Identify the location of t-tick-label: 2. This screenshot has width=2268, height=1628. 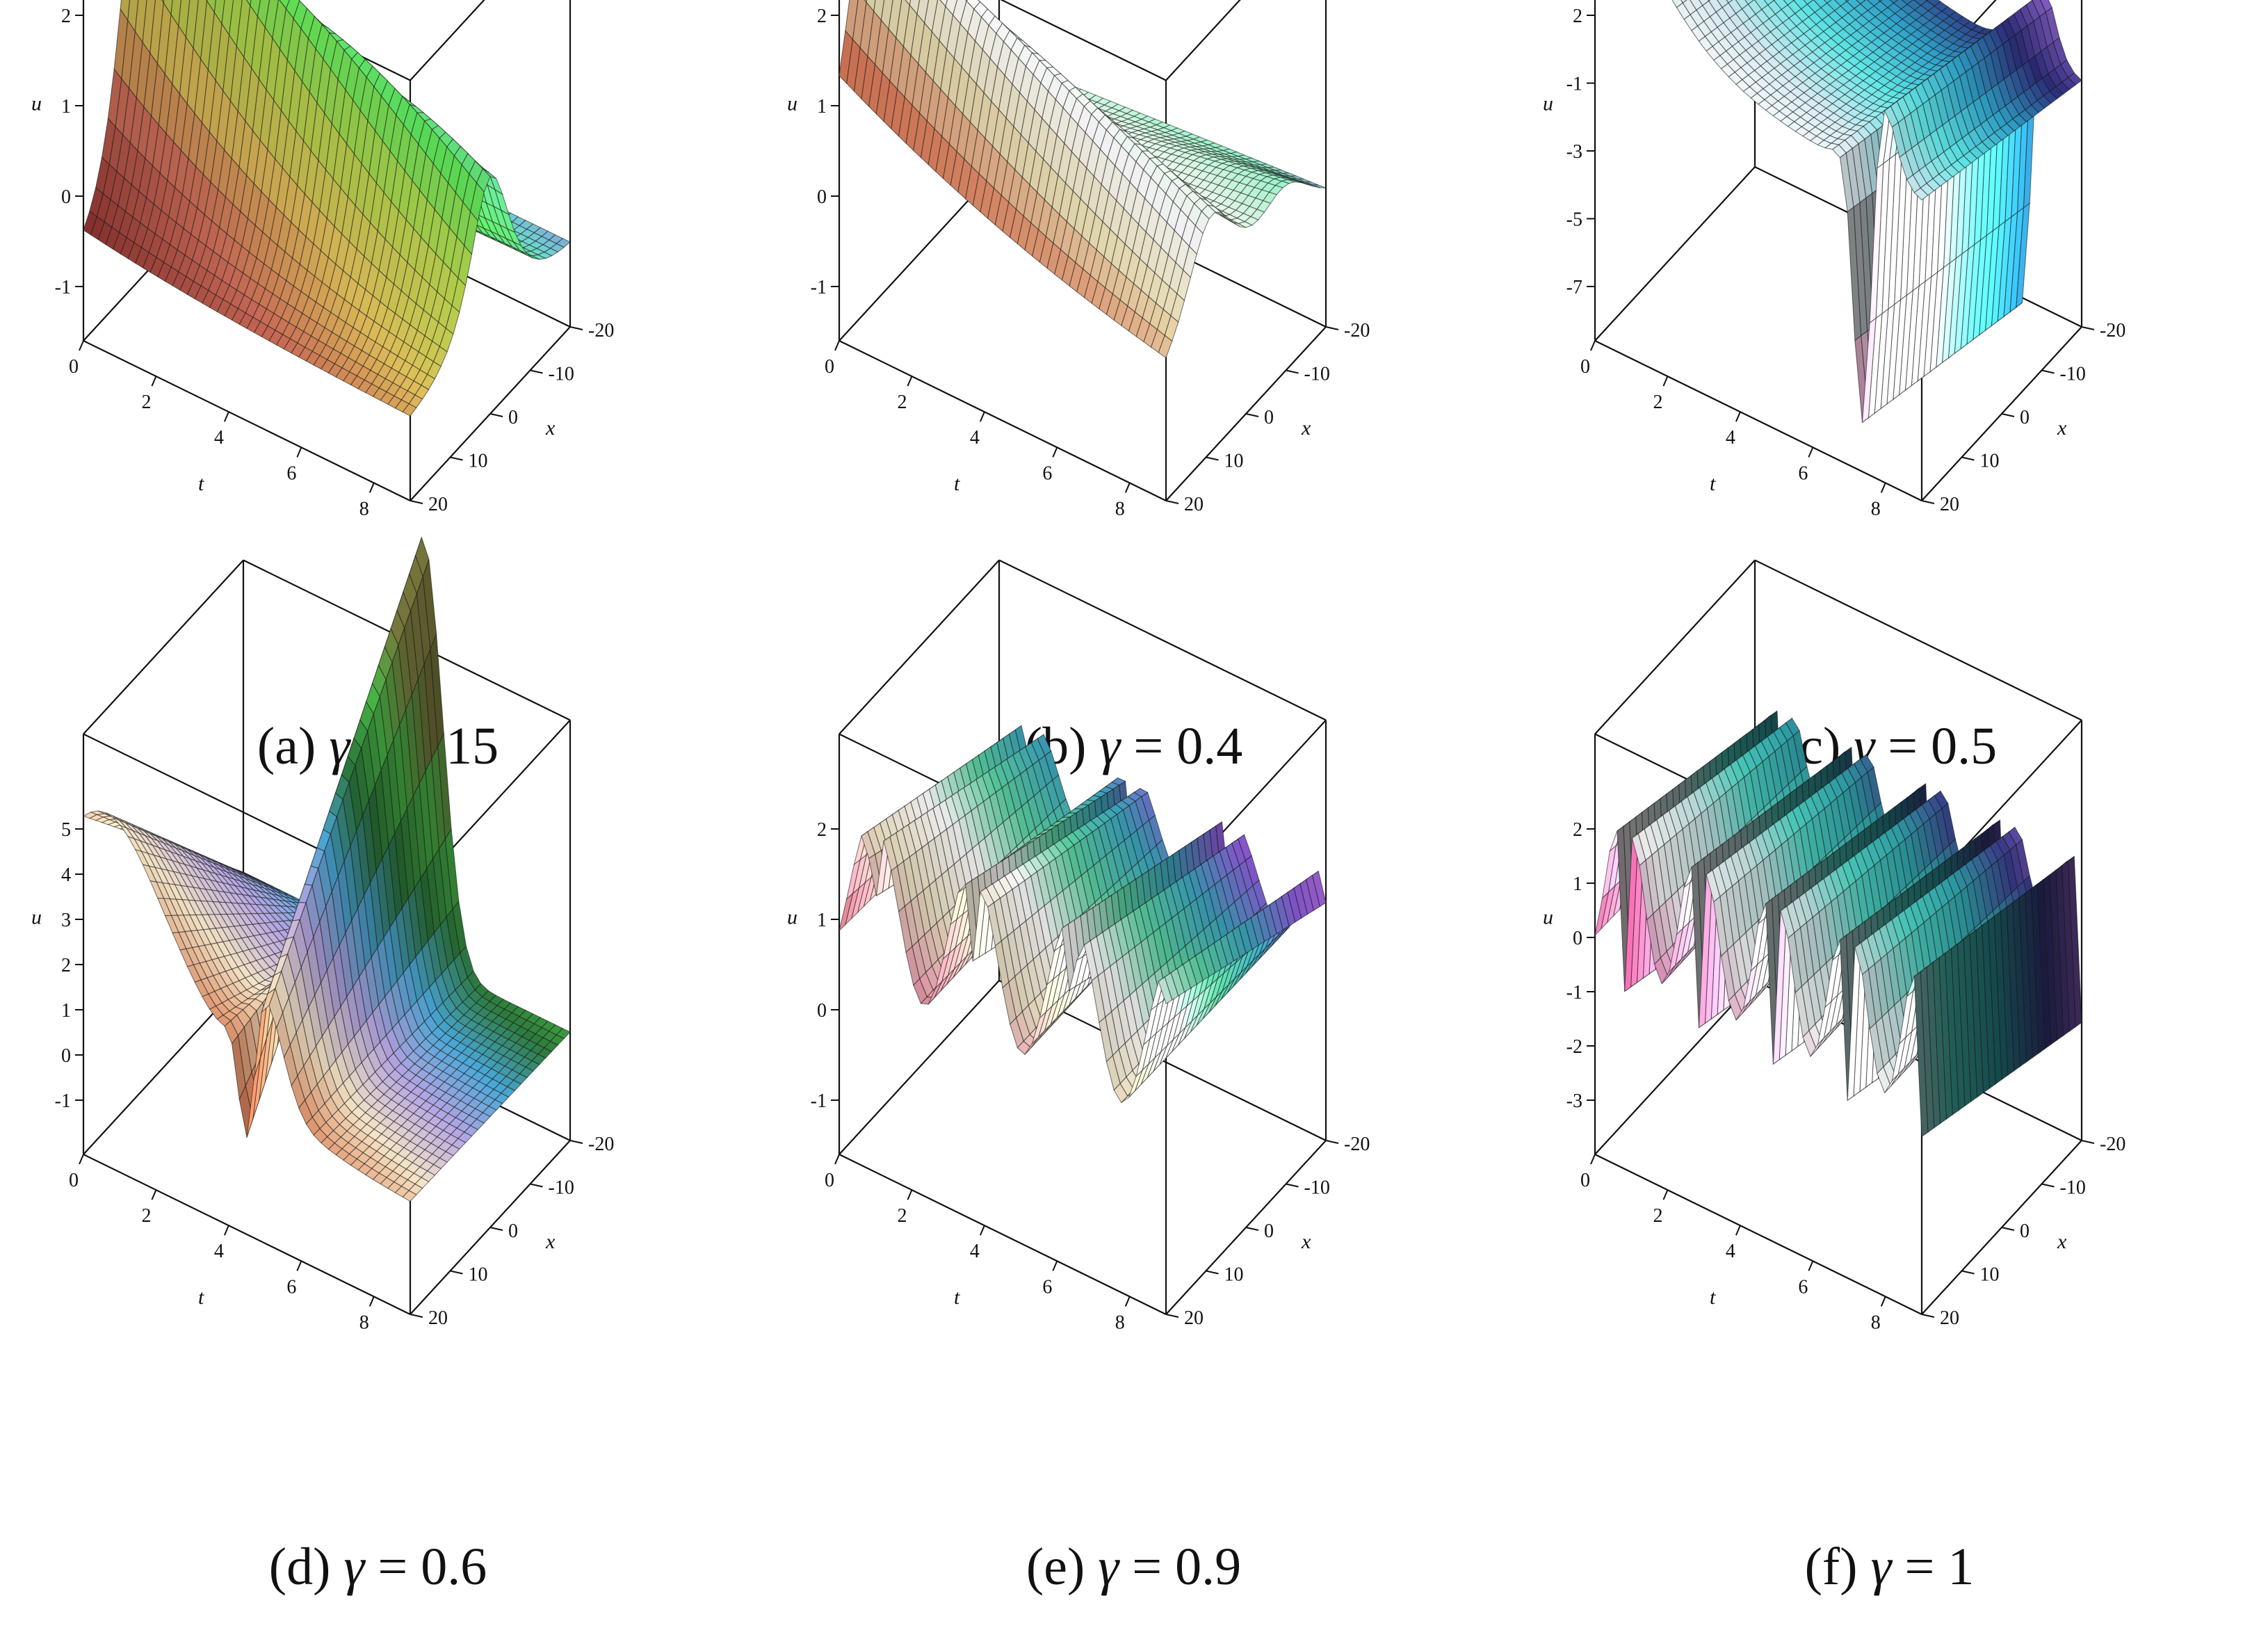
(146, 1216).